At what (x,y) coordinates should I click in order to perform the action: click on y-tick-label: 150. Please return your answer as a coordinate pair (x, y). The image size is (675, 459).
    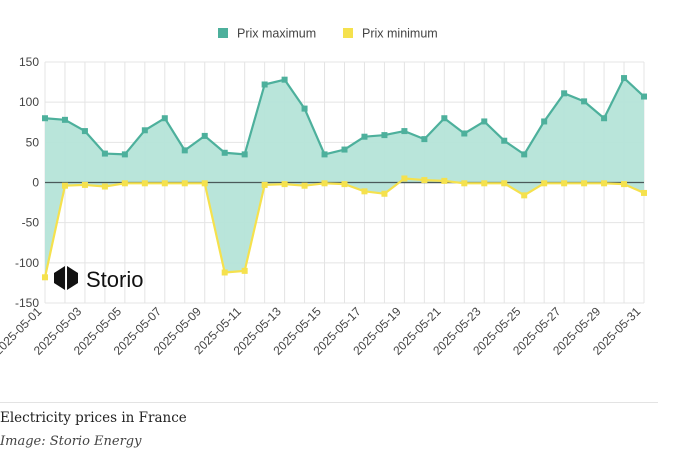
    Looking at the image, I should click on (29, 62).